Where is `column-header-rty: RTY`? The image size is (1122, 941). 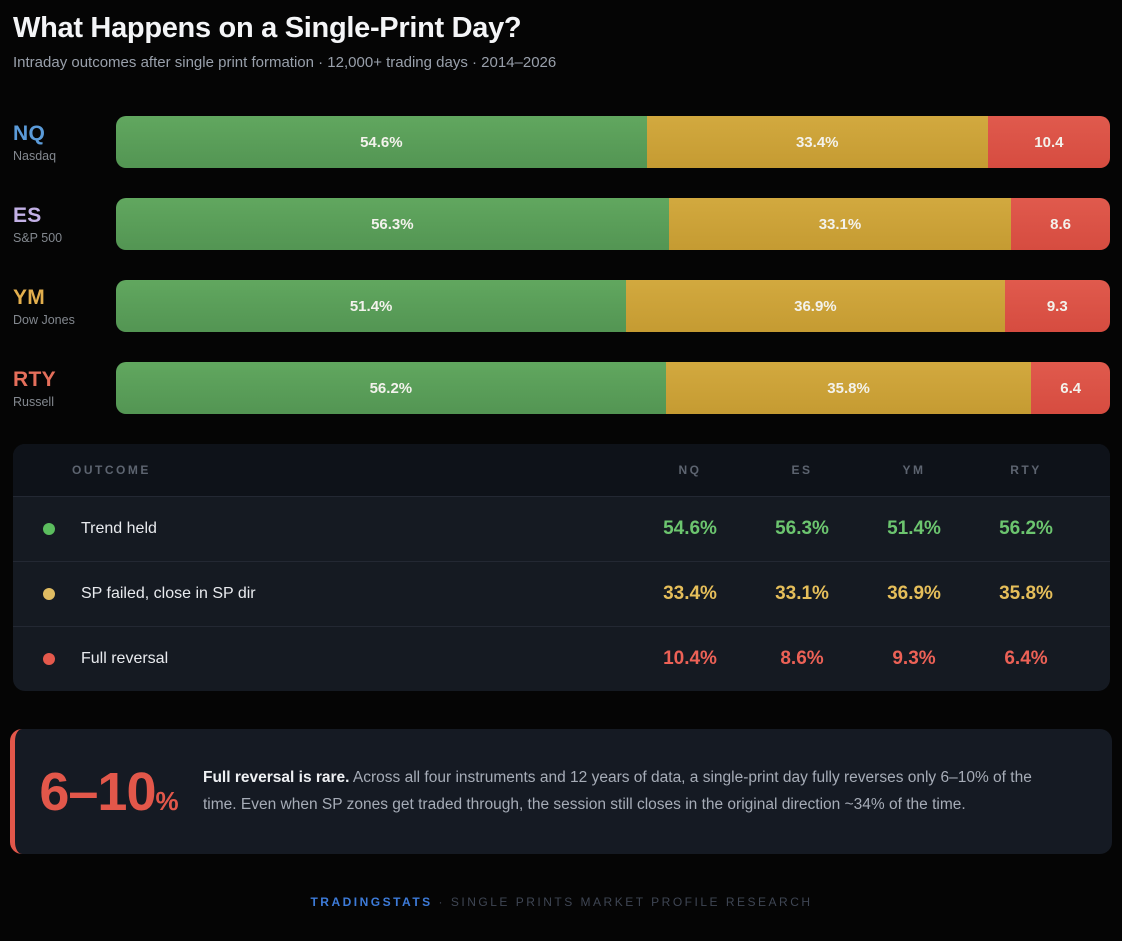 column-header-rty: RTY is located at coordinates (1026, 470).